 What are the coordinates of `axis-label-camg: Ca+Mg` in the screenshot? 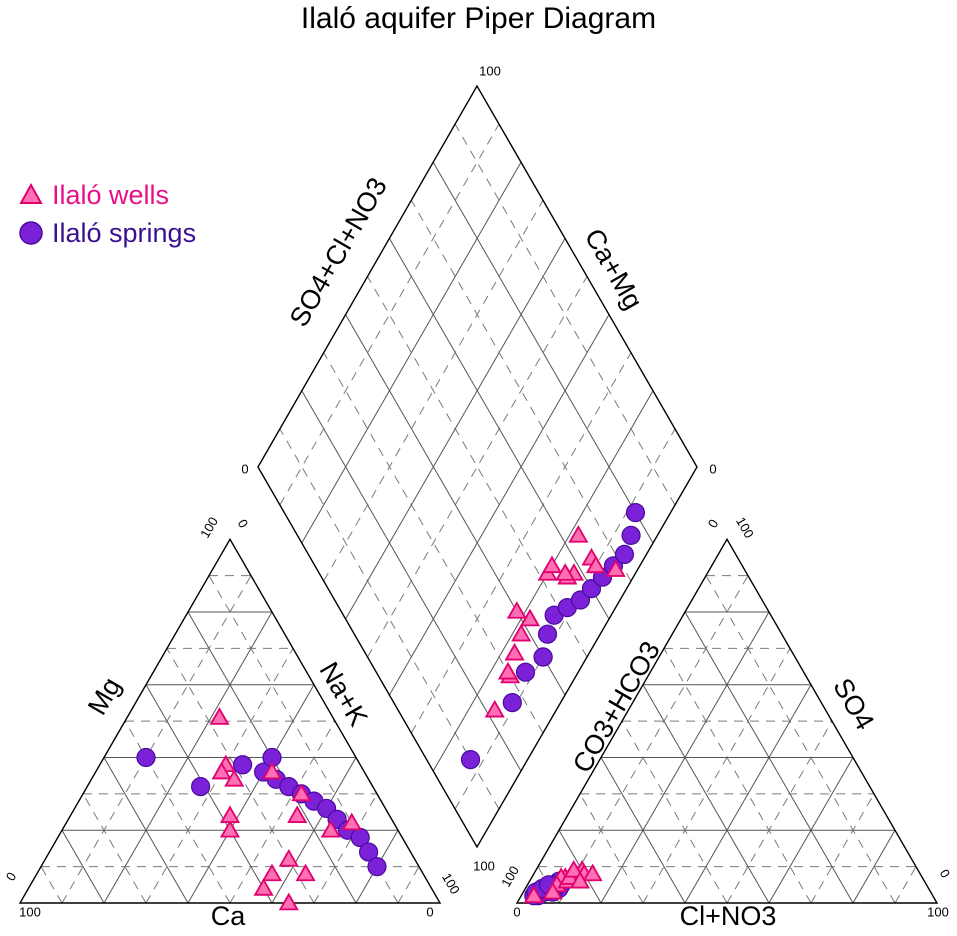 It's located at (614, 269).